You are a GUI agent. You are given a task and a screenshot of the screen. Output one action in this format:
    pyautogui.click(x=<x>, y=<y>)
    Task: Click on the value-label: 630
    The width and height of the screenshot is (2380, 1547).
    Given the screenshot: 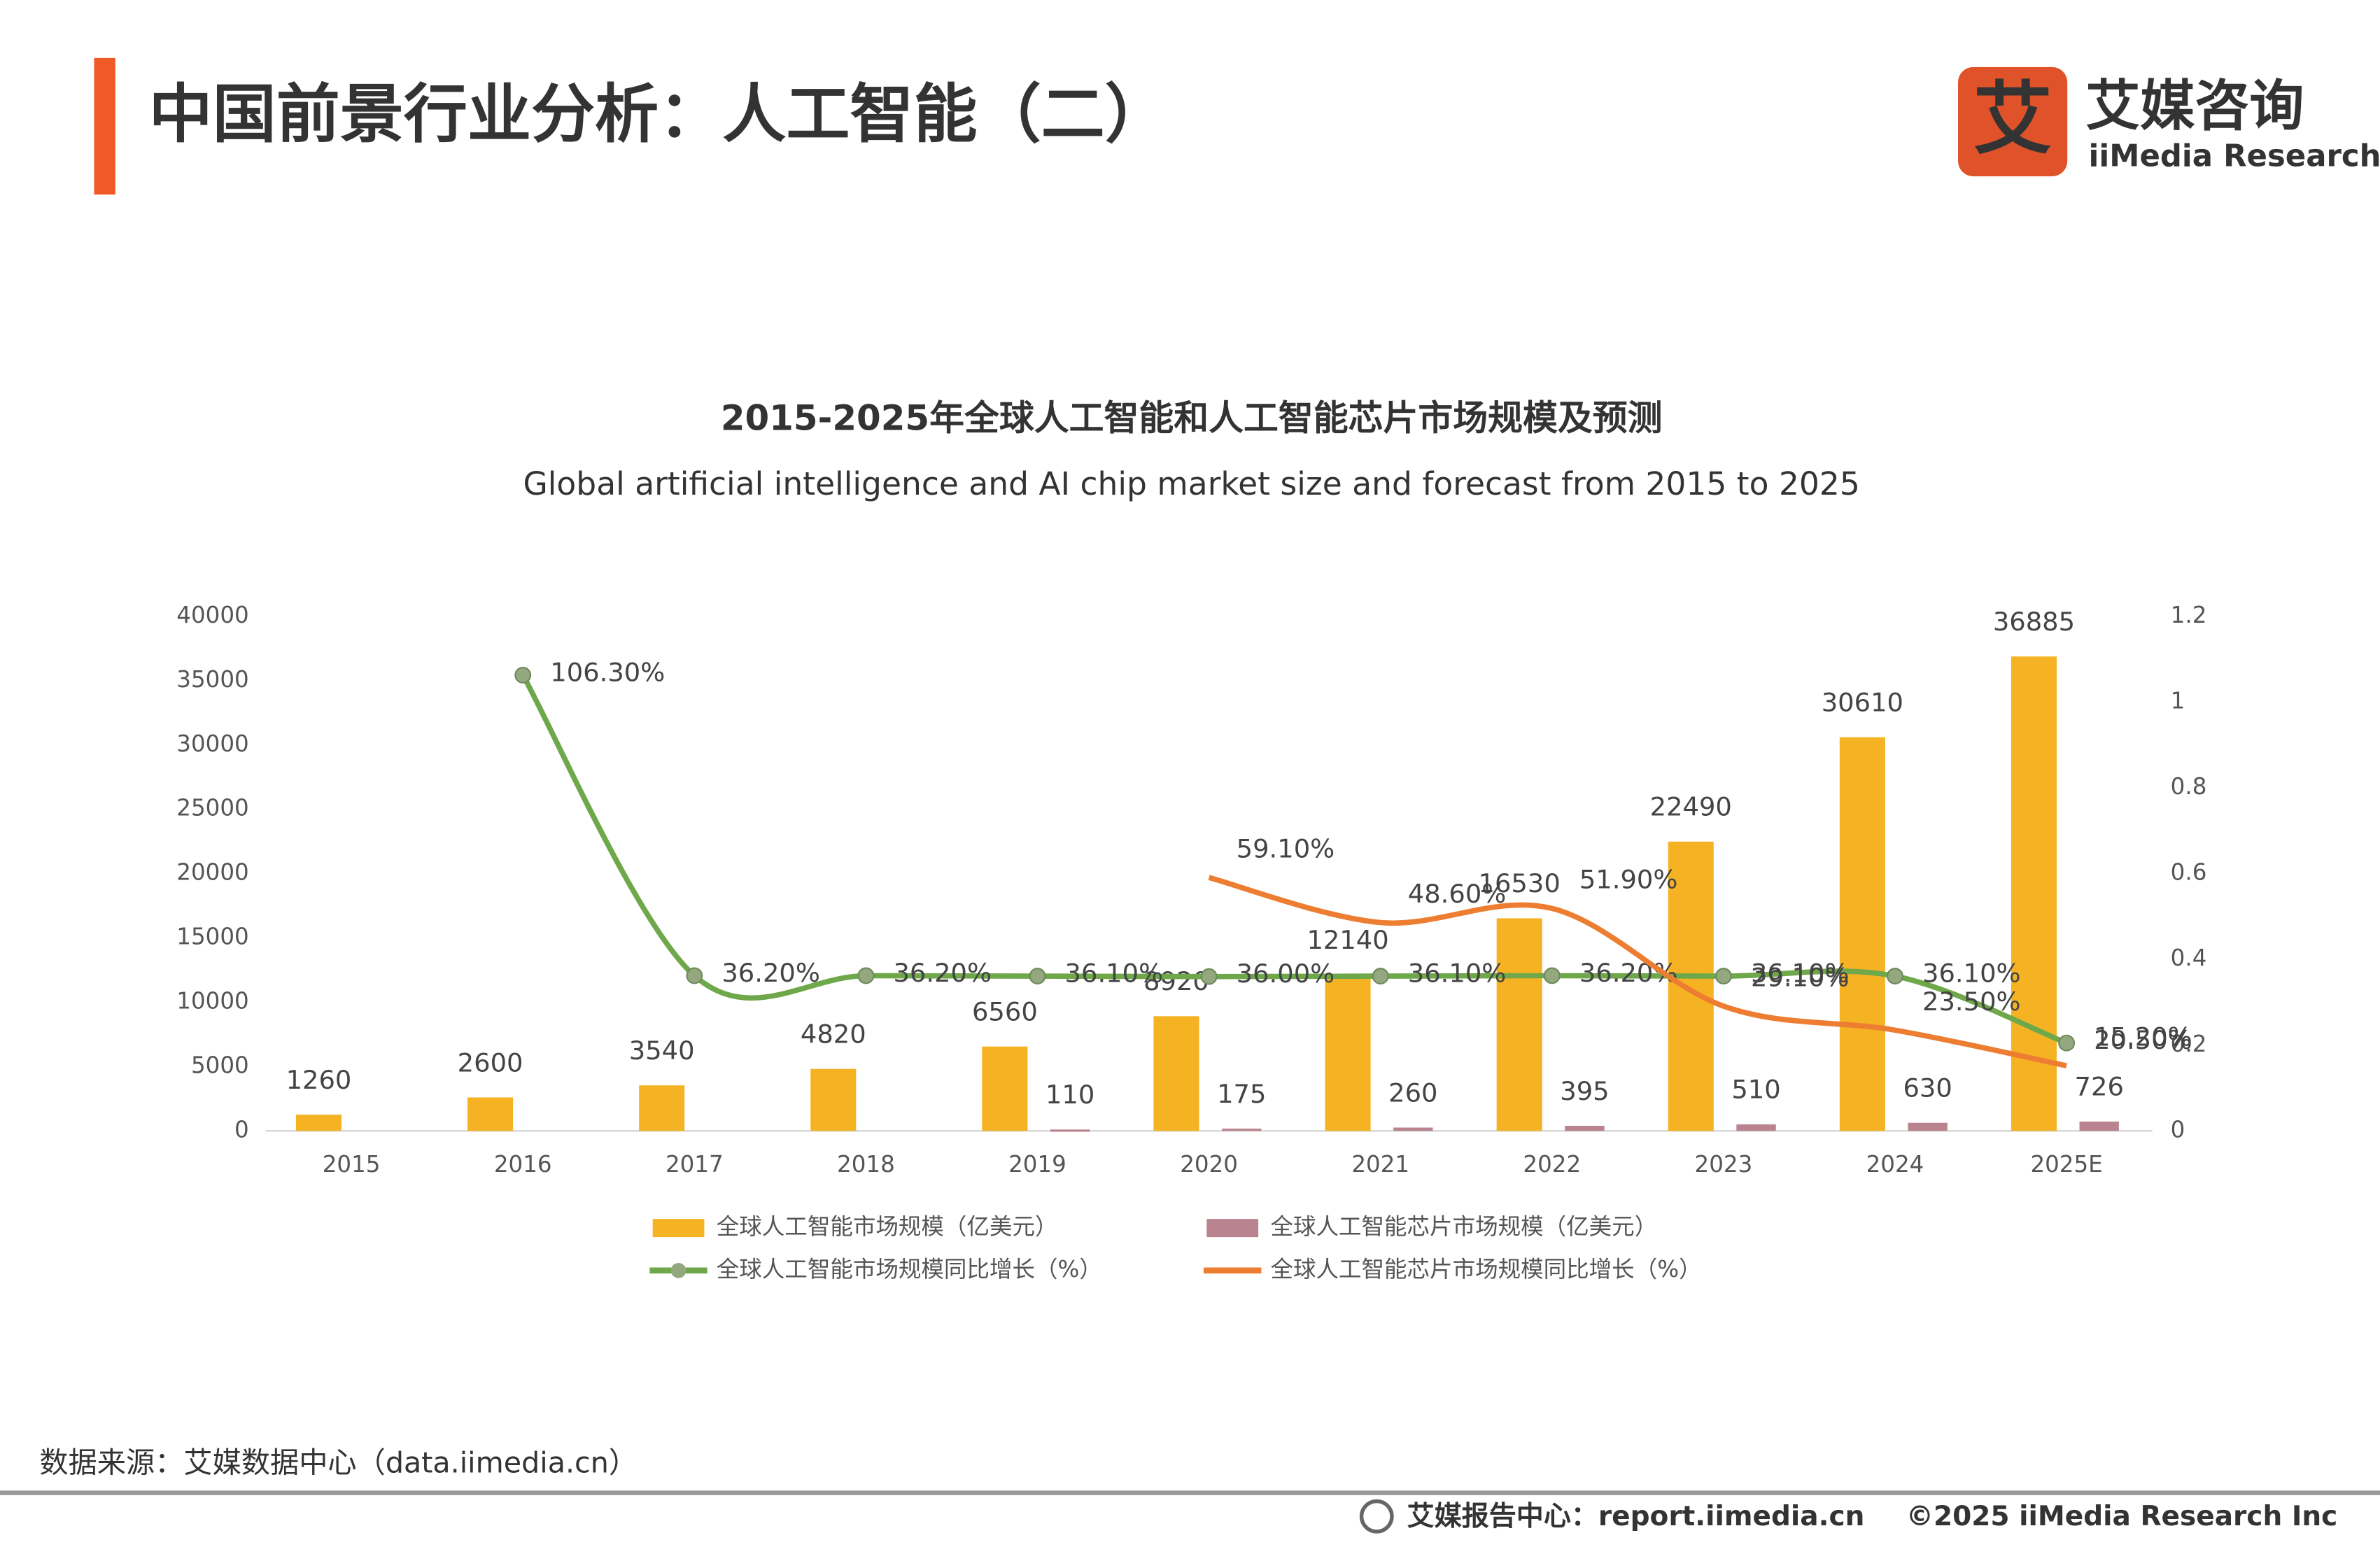 What is the action you would take?
    pyautogui.click(x=1927, y=1088)
    